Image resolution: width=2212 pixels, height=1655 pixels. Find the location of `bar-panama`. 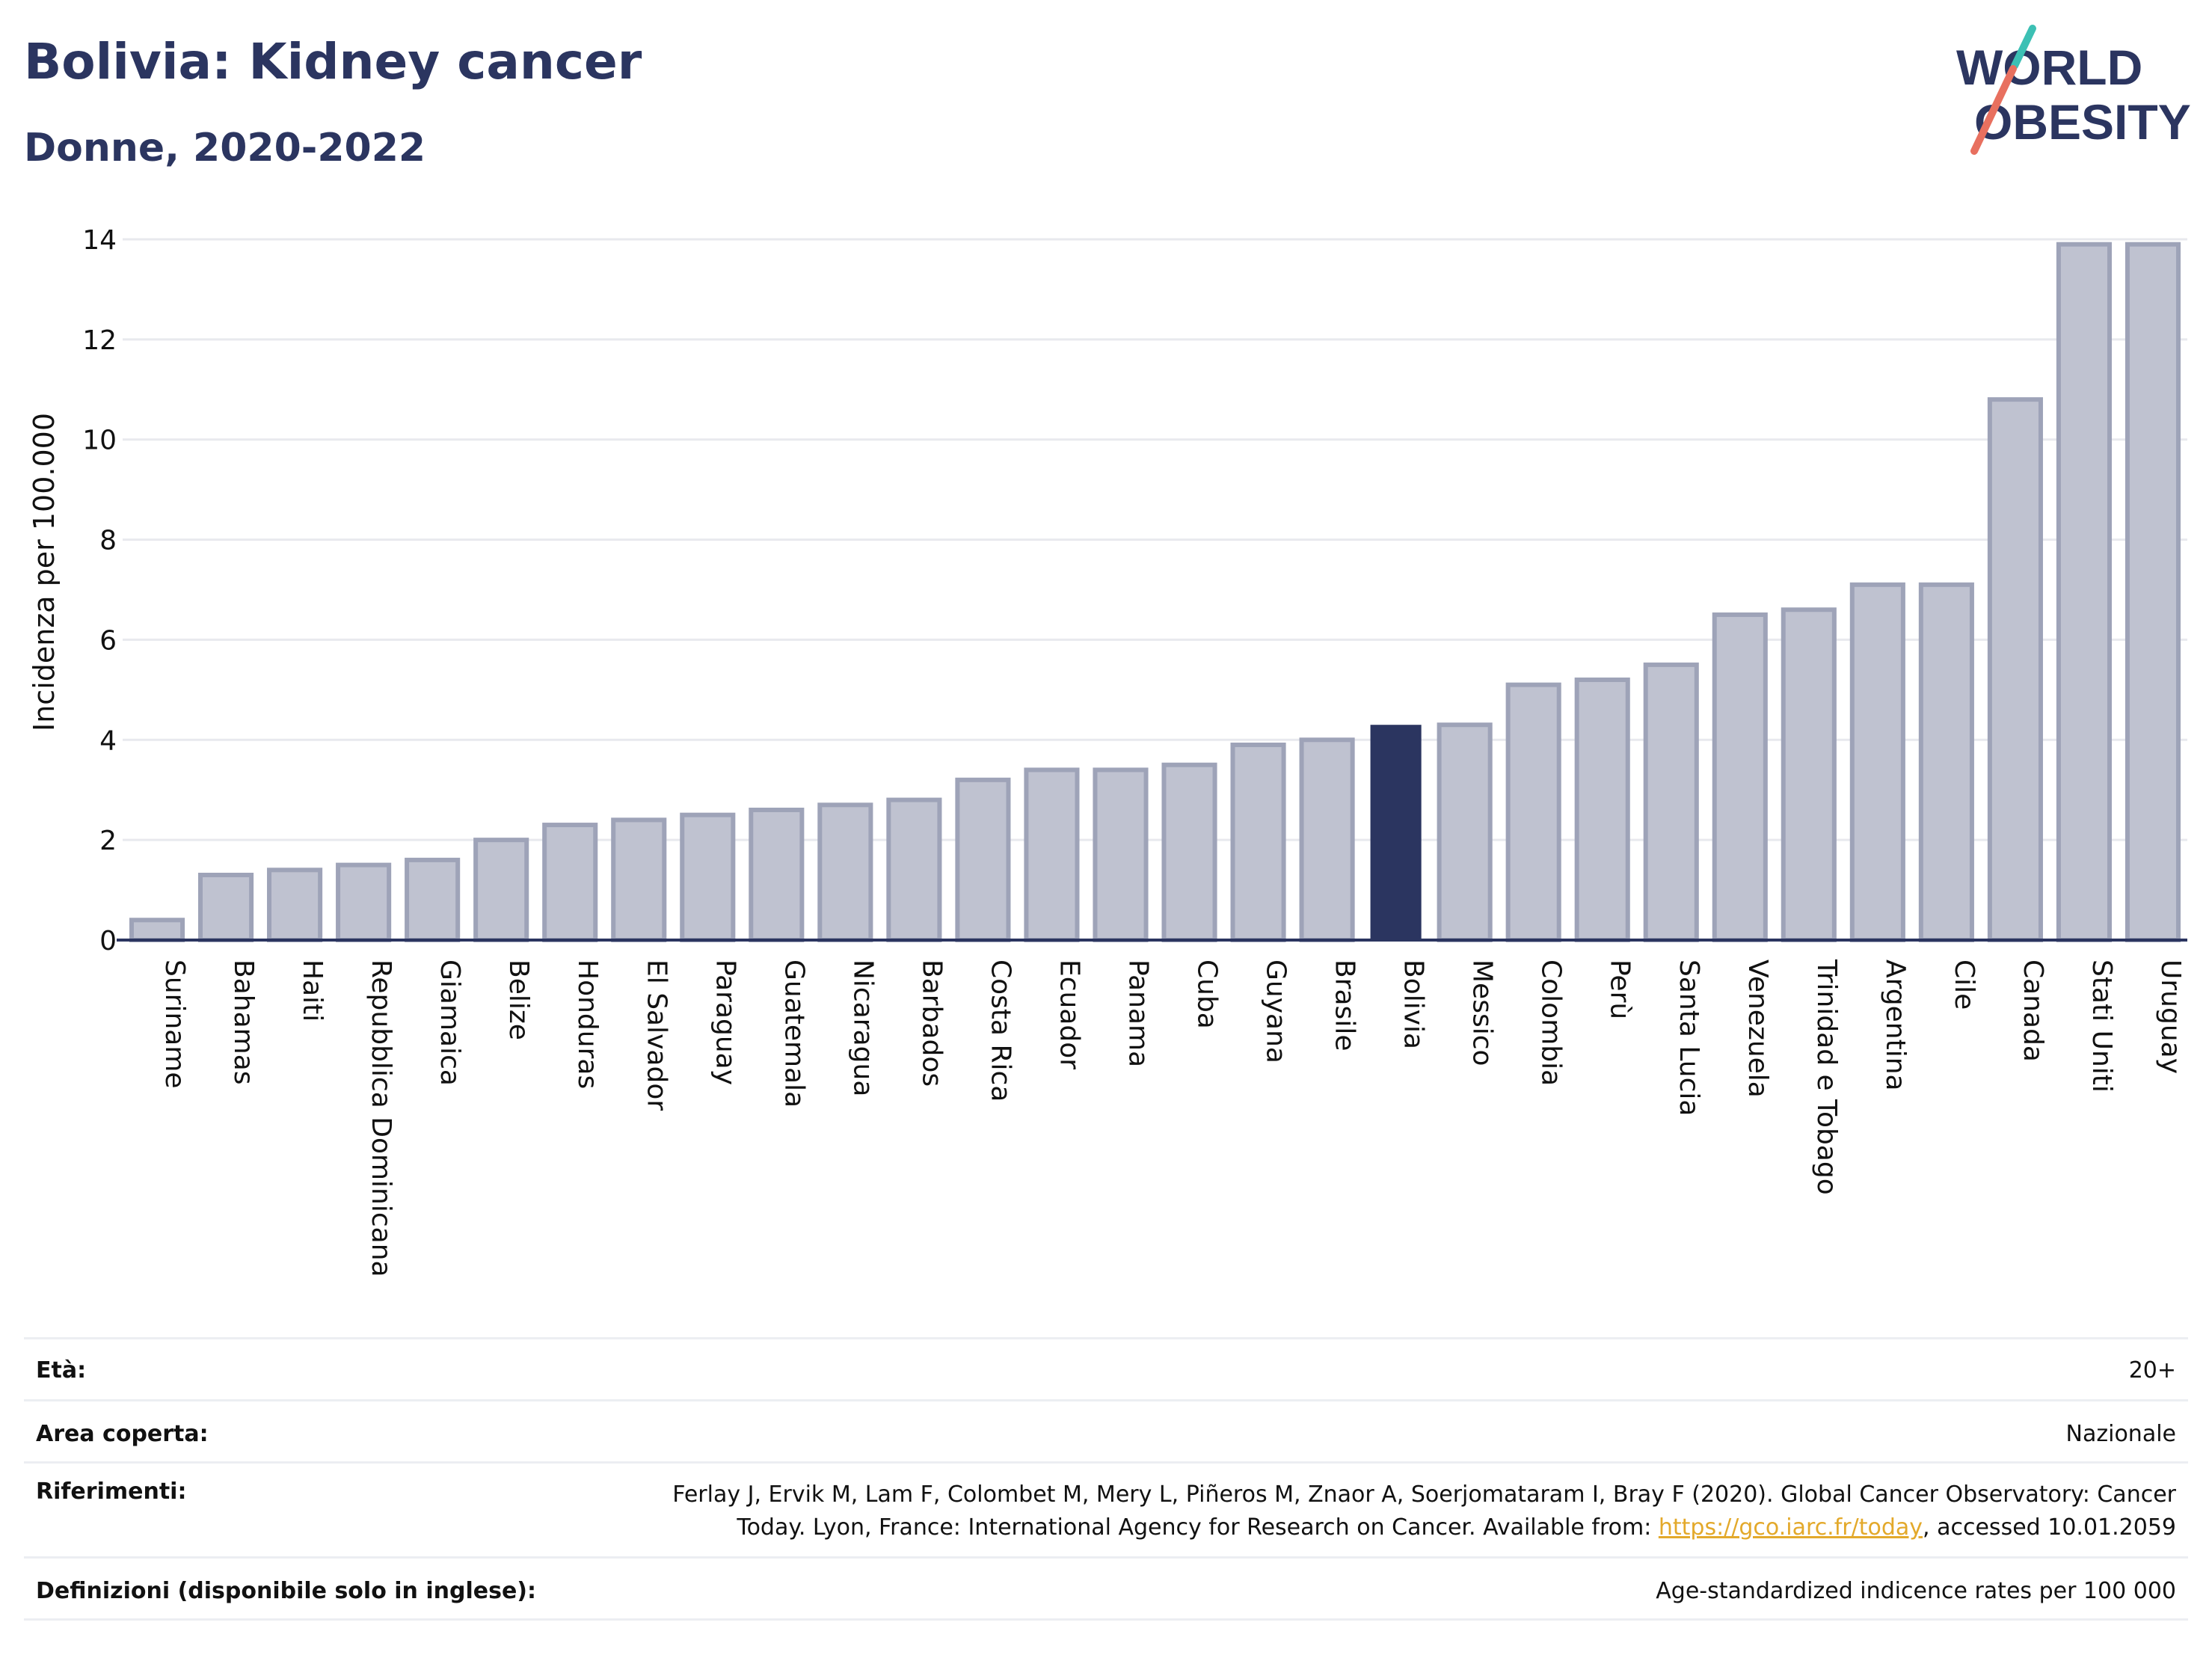

bar-panama is located at coordinates (1121, 855).